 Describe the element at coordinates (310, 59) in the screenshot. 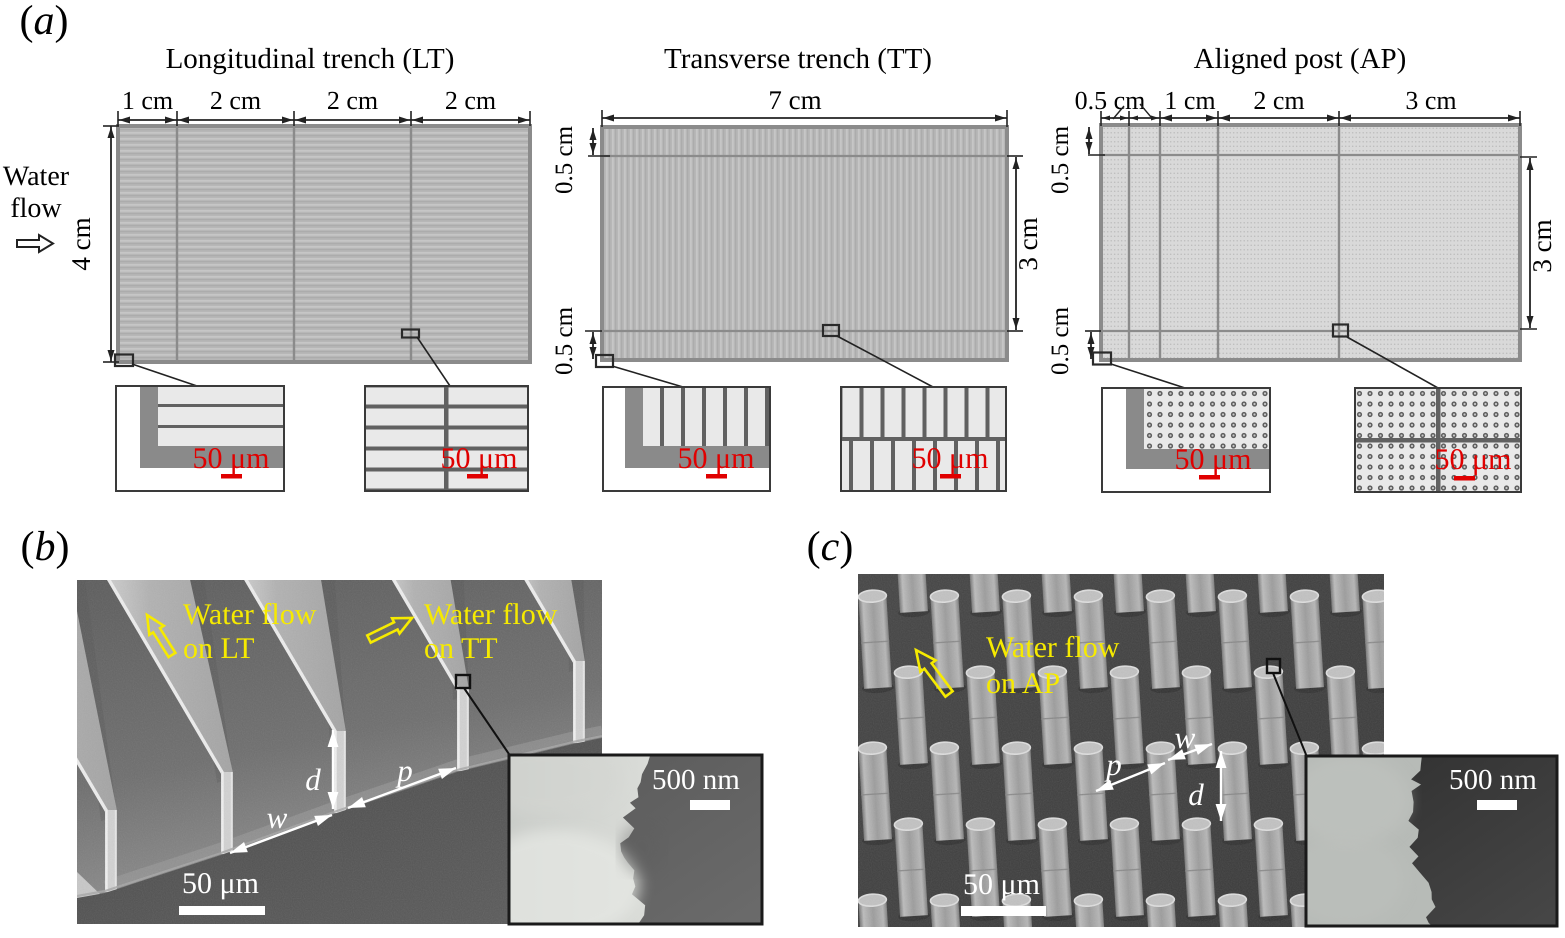

I see `svg-text: Longitudinal trench (LT)` at that location.